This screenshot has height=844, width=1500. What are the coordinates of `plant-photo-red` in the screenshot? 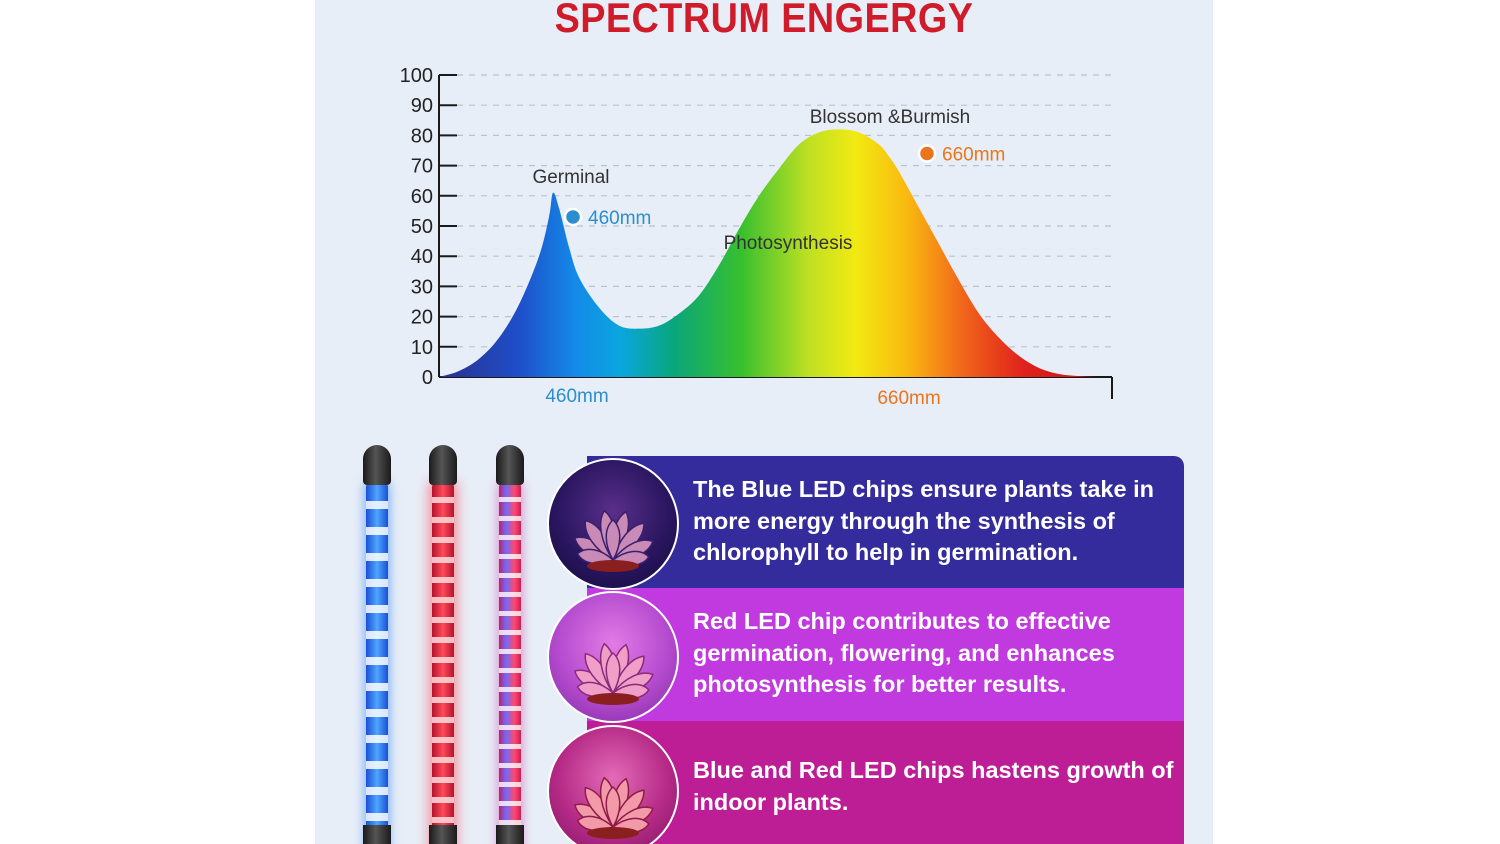 It's located at (613, 657).